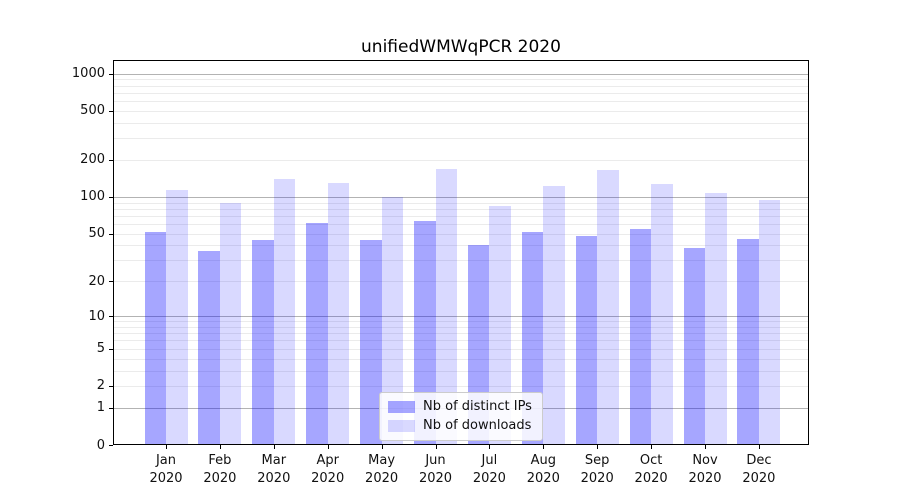 This screenshot has width=900, height=500. What do you see at coordinates (694, 346) in the screenshot?
I see `bar-distinct-ips-nov` at bounding box center [694, 346].